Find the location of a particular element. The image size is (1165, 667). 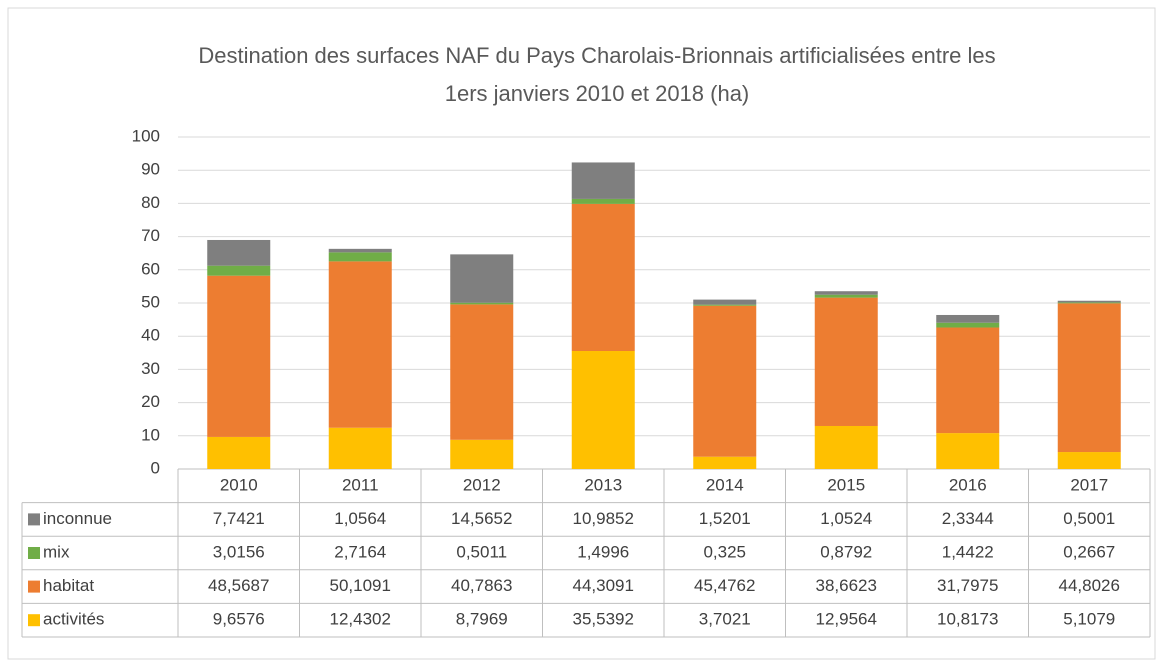

table-cell: 35,5392 is located at coordinates (603, 619).